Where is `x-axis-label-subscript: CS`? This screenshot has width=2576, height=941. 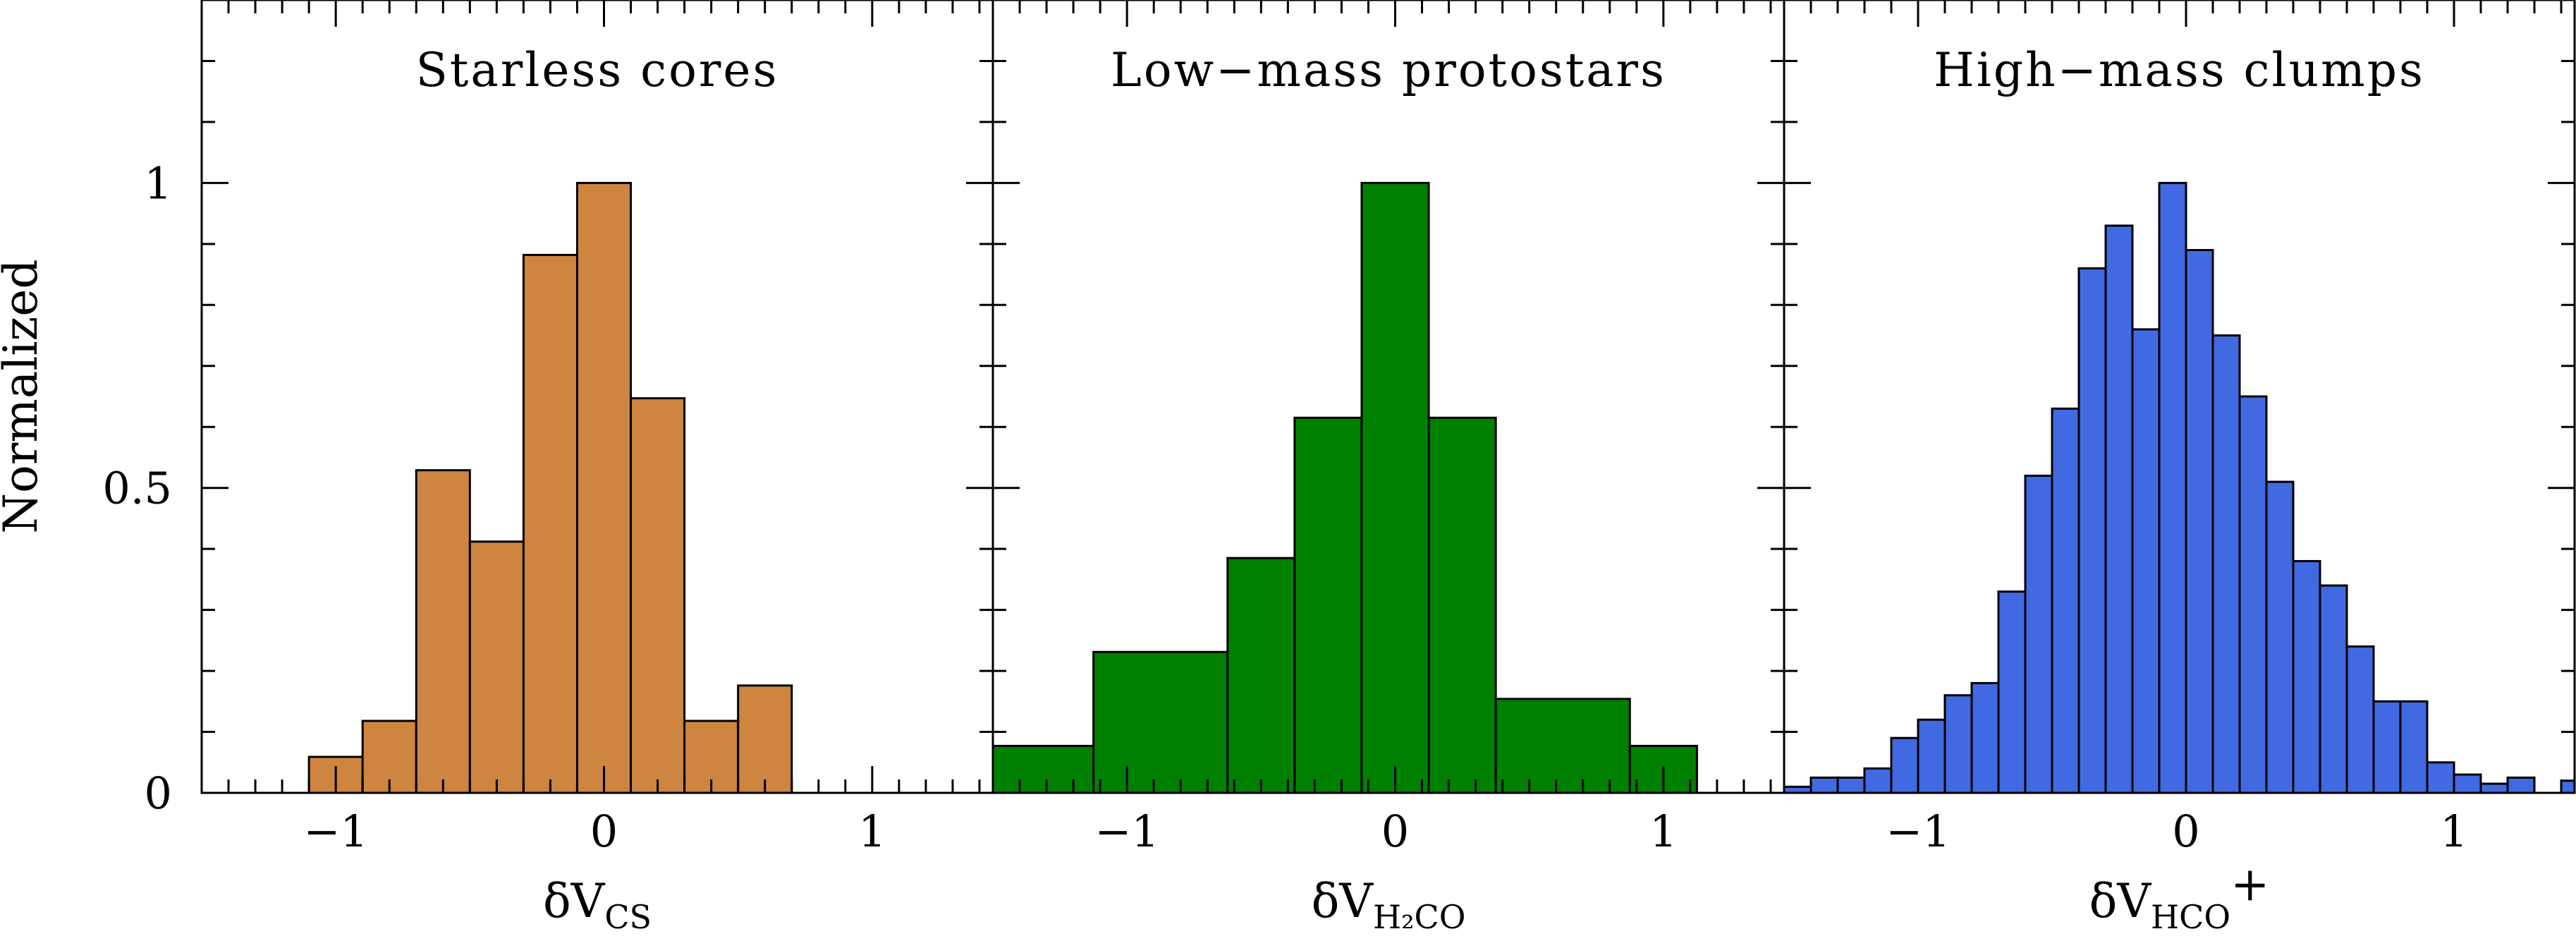 x-axis-label-subscript: CS is located at coordinates (628, 917).